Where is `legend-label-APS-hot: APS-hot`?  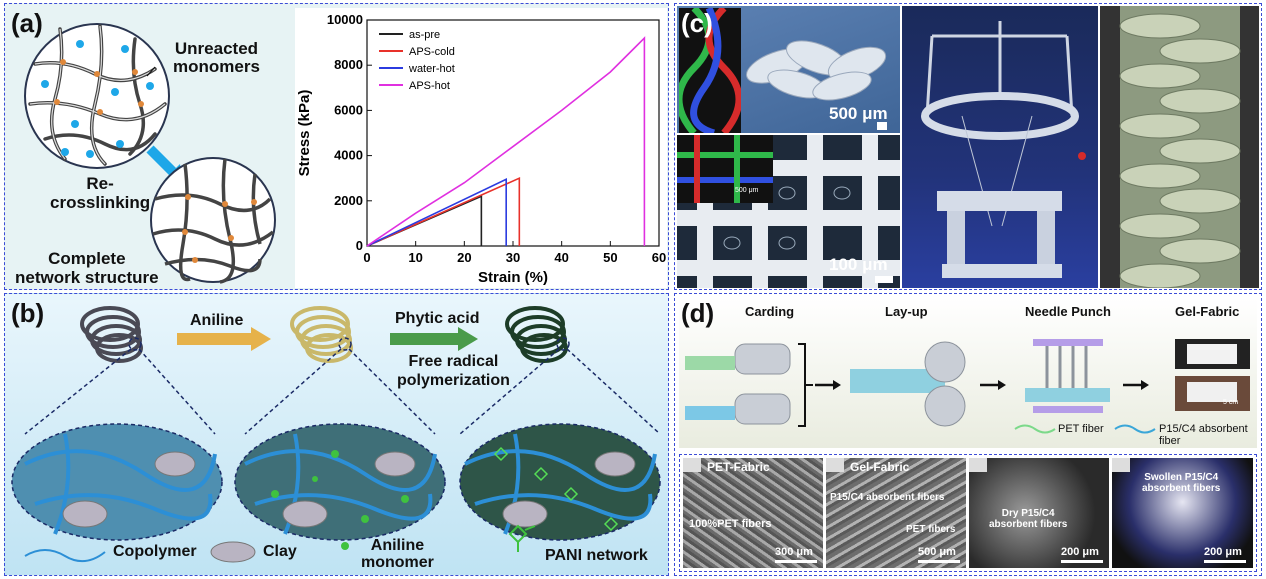 legend-label-APS-hot: APS-hot is located at coordinates (429, 86).